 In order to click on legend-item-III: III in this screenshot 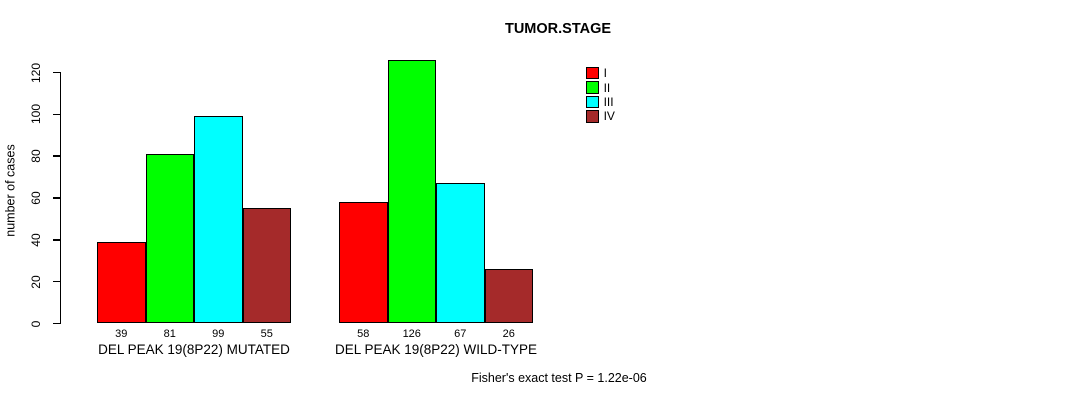, I will do `click(600, 102)`.